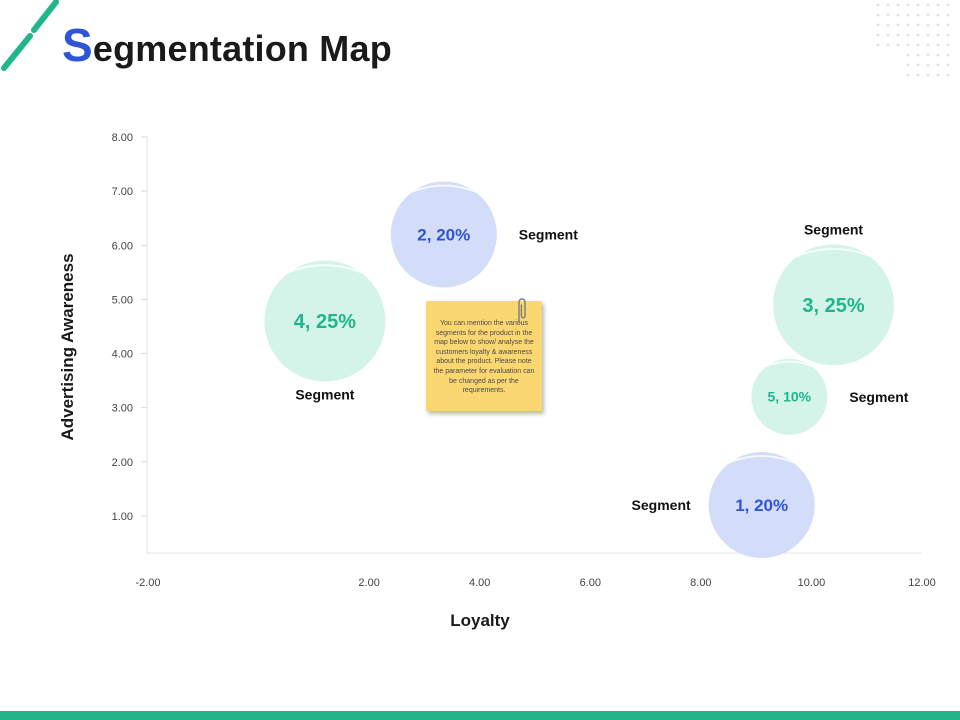  What do you see at coordinates (147, 583) in the screenshot?
I see `x-tick-label: -2.00` at bounding box center [147, 583].